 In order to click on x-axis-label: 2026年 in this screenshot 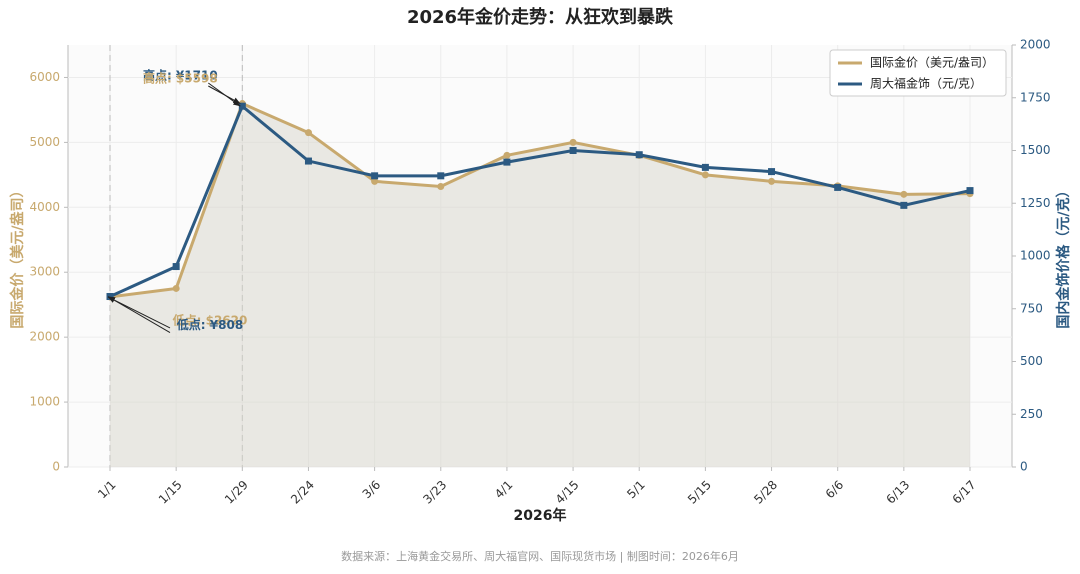, I will do `click(540, 515)`.